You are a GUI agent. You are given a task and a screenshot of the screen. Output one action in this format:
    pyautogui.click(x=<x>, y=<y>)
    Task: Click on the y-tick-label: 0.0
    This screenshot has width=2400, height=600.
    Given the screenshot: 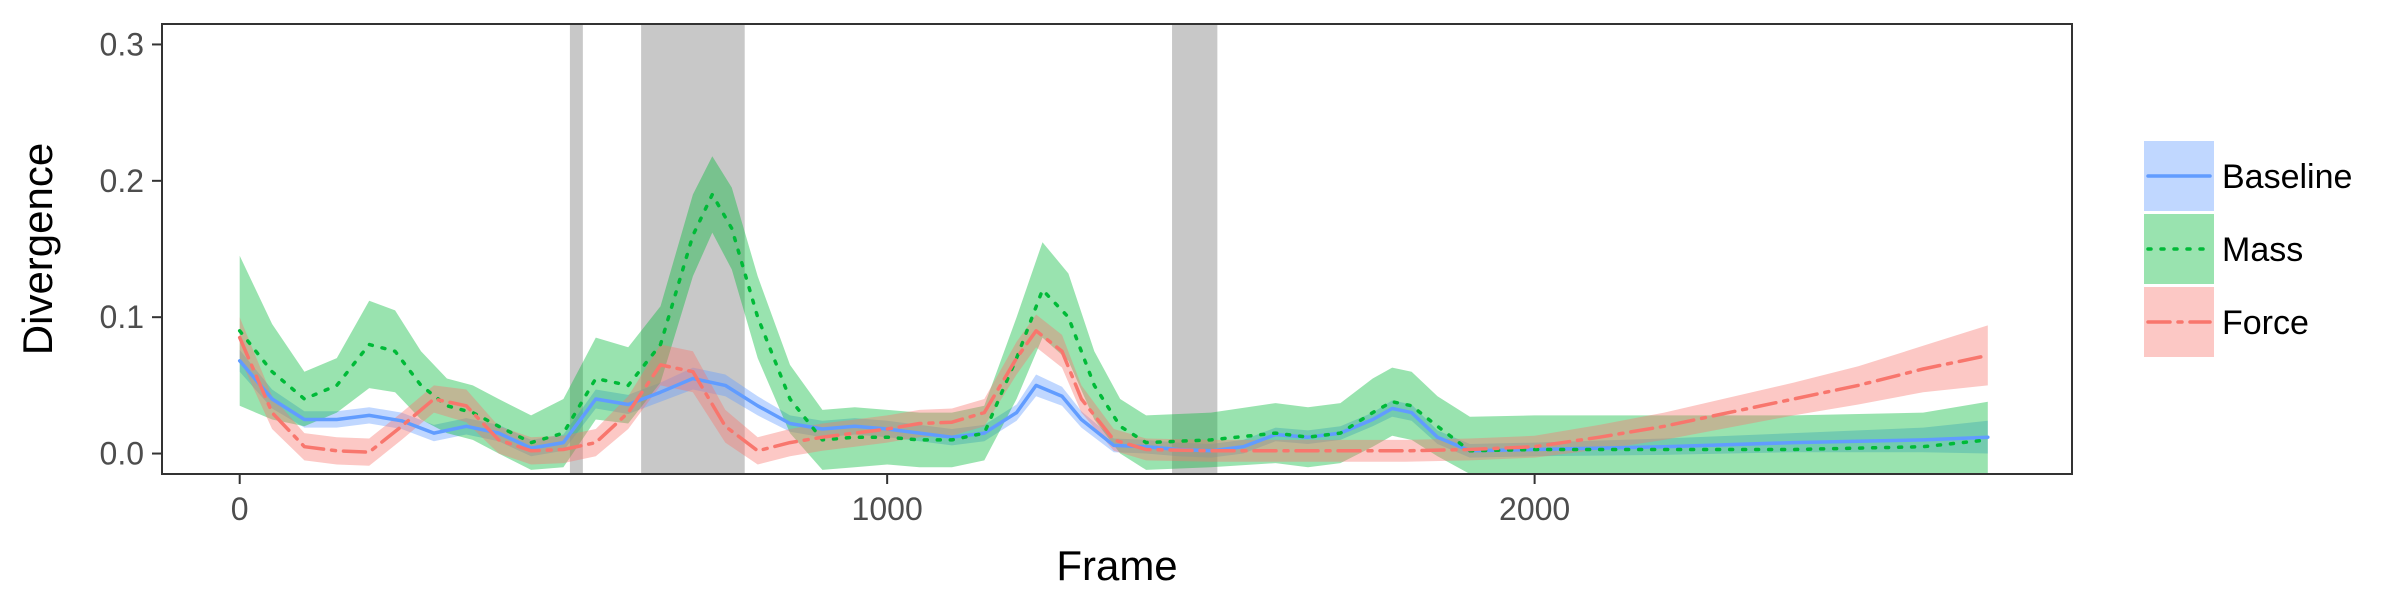 What is the action you would take?
    pyautogui.click(x=122, y=454)
    